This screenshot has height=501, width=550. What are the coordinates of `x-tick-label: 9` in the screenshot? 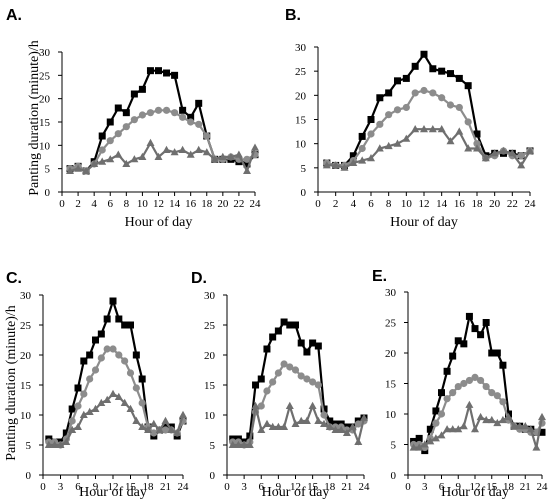 It's located at (459, 487).